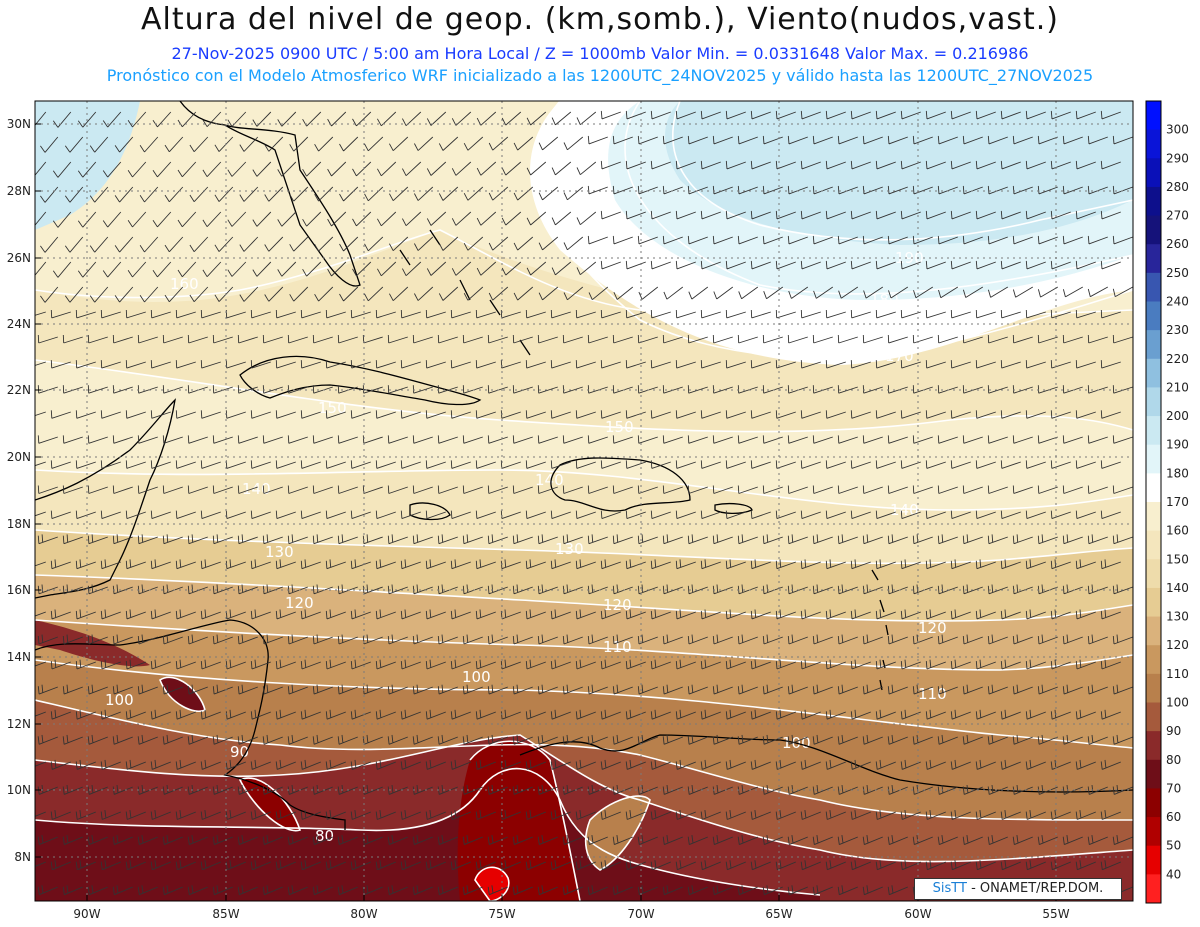 Image resolution: width=1200 pixels, height=927 pixels. Describe the element at coordinates (880, 630) in the screenshot. I see `coast-lesser-antilles` at that location.